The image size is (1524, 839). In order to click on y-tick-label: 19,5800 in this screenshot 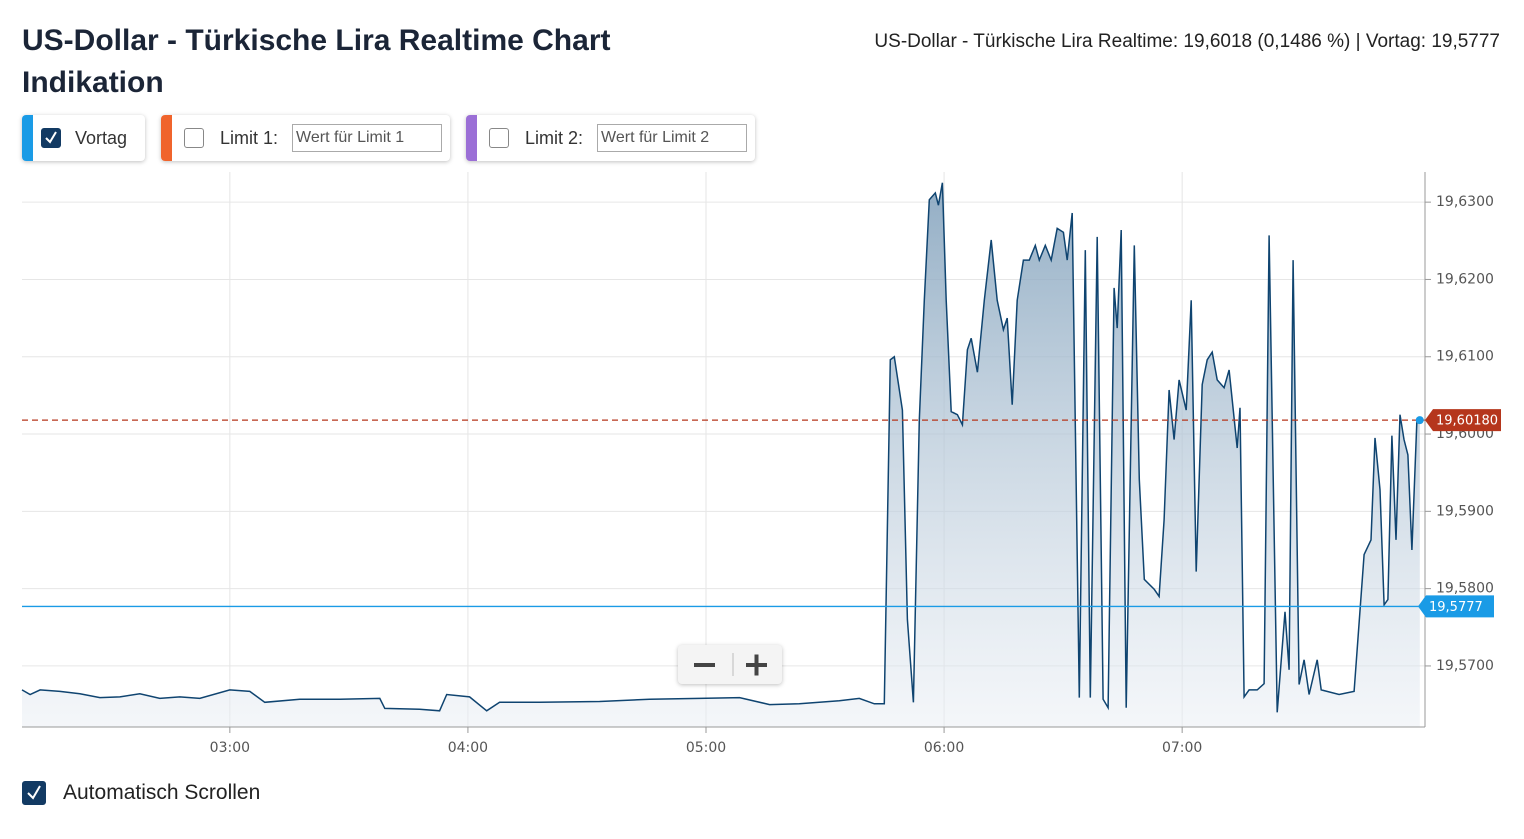, I will do `click(1465, 589)`.